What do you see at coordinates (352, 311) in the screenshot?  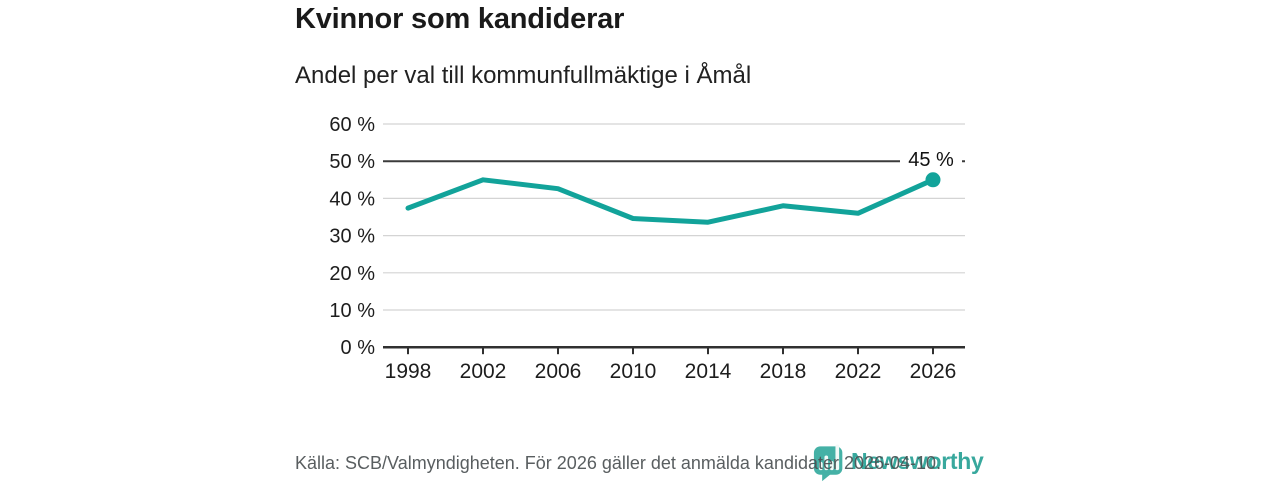 I see `y-axis-tick-label: 10 %` at bounding box center [352, 311].